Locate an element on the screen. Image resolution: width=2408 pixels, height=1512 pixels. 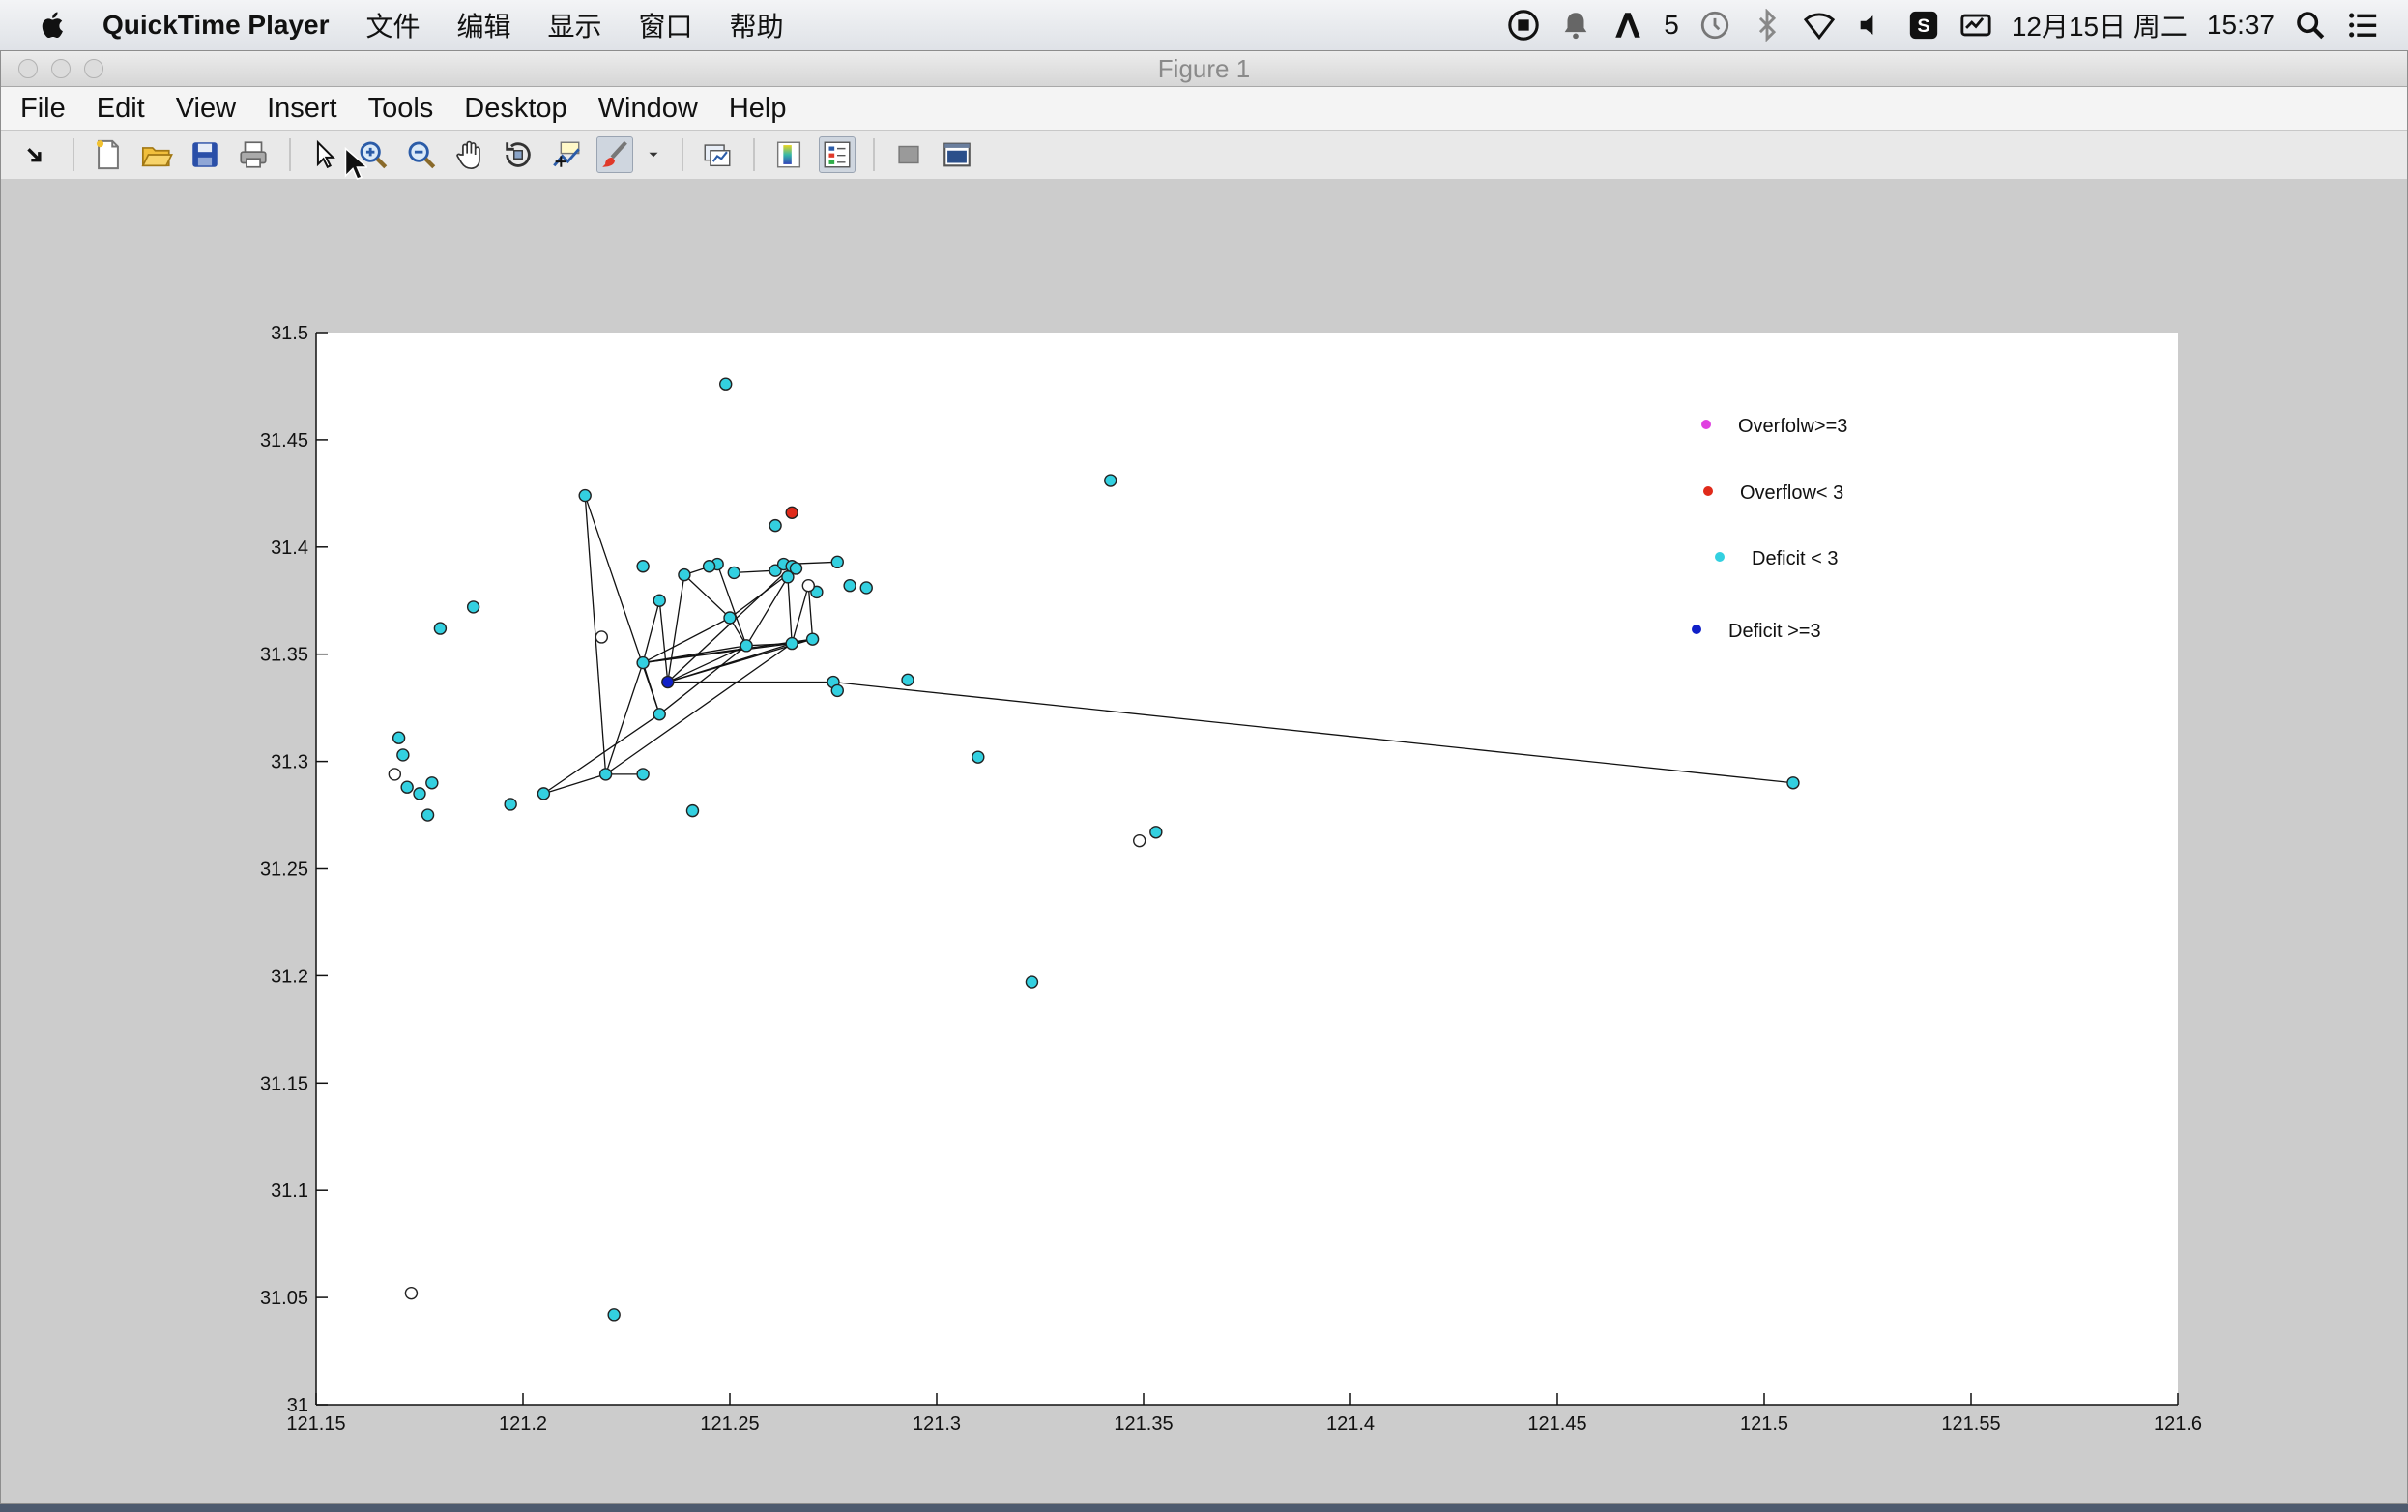
y-tick-label: 31.2 is located at coordinates (289, 976).